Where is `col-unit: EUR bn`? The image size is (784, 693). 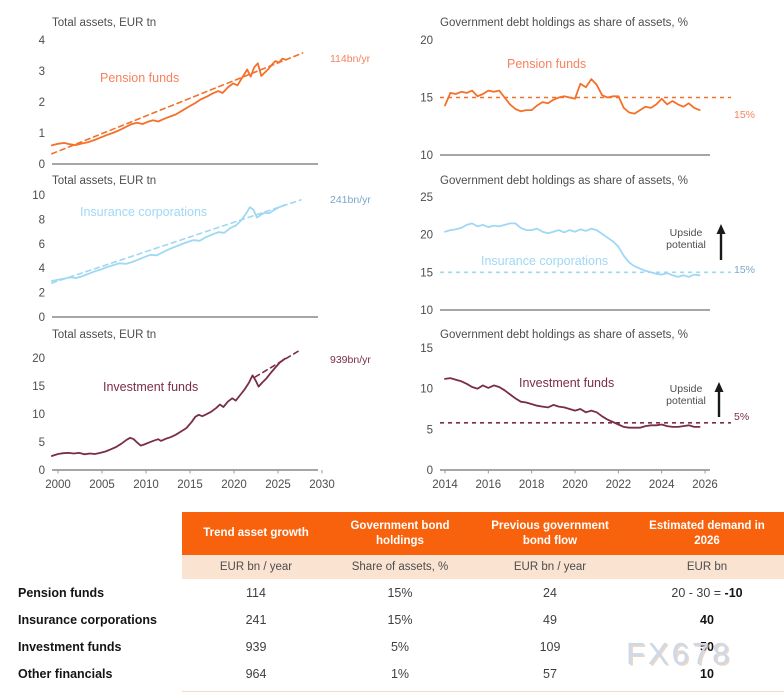
col-unit: EUR bn is located at coordinates (707, 567).